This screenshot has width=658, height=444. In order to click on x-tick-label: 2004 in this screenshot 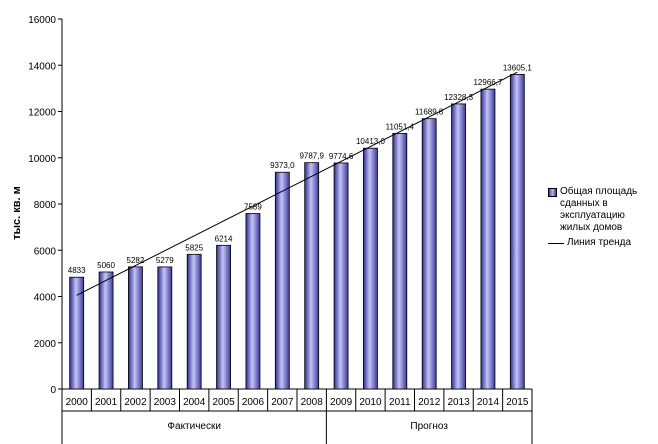, I will do `click(194, 402)`.